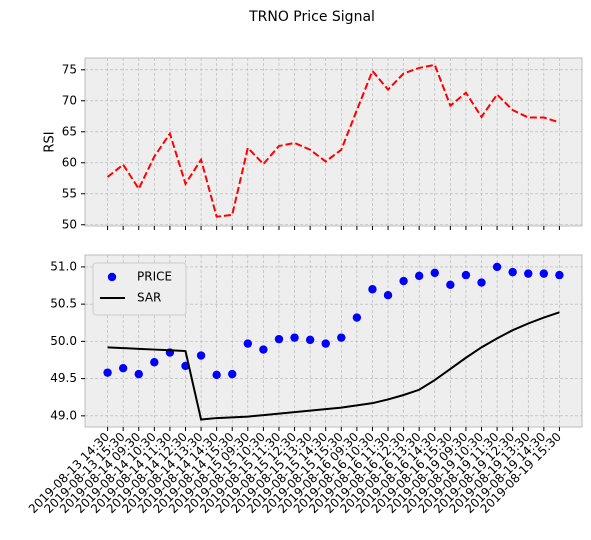 The image size is (591, 540). Describe the element at coordinates (112, 277) in the screenshot. I see `legend-marker` at that location.